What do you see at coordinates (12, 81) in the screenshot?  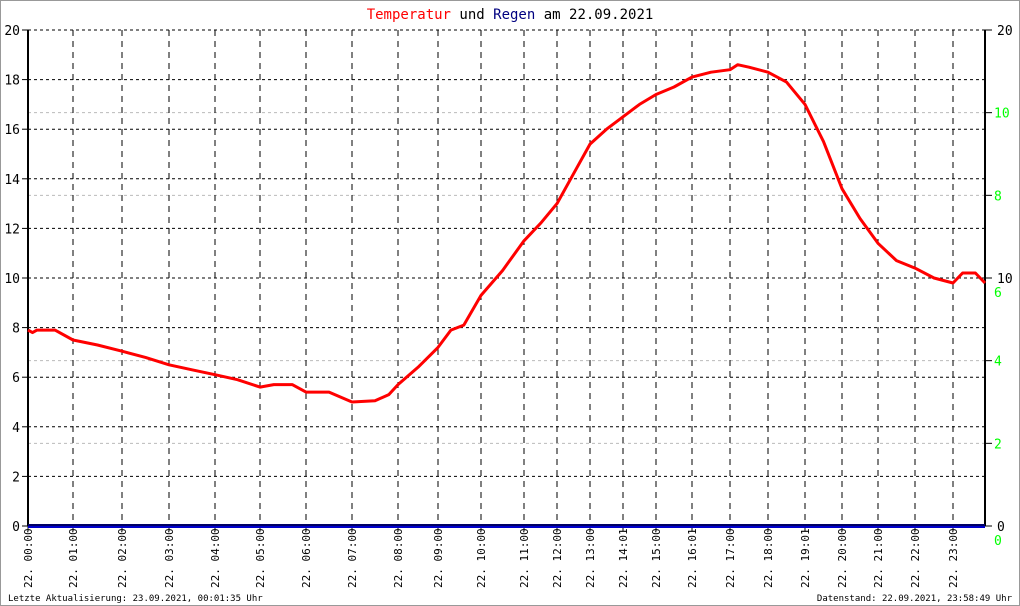 I see `left-tick-label: 18` at bounding box center [12, 81].